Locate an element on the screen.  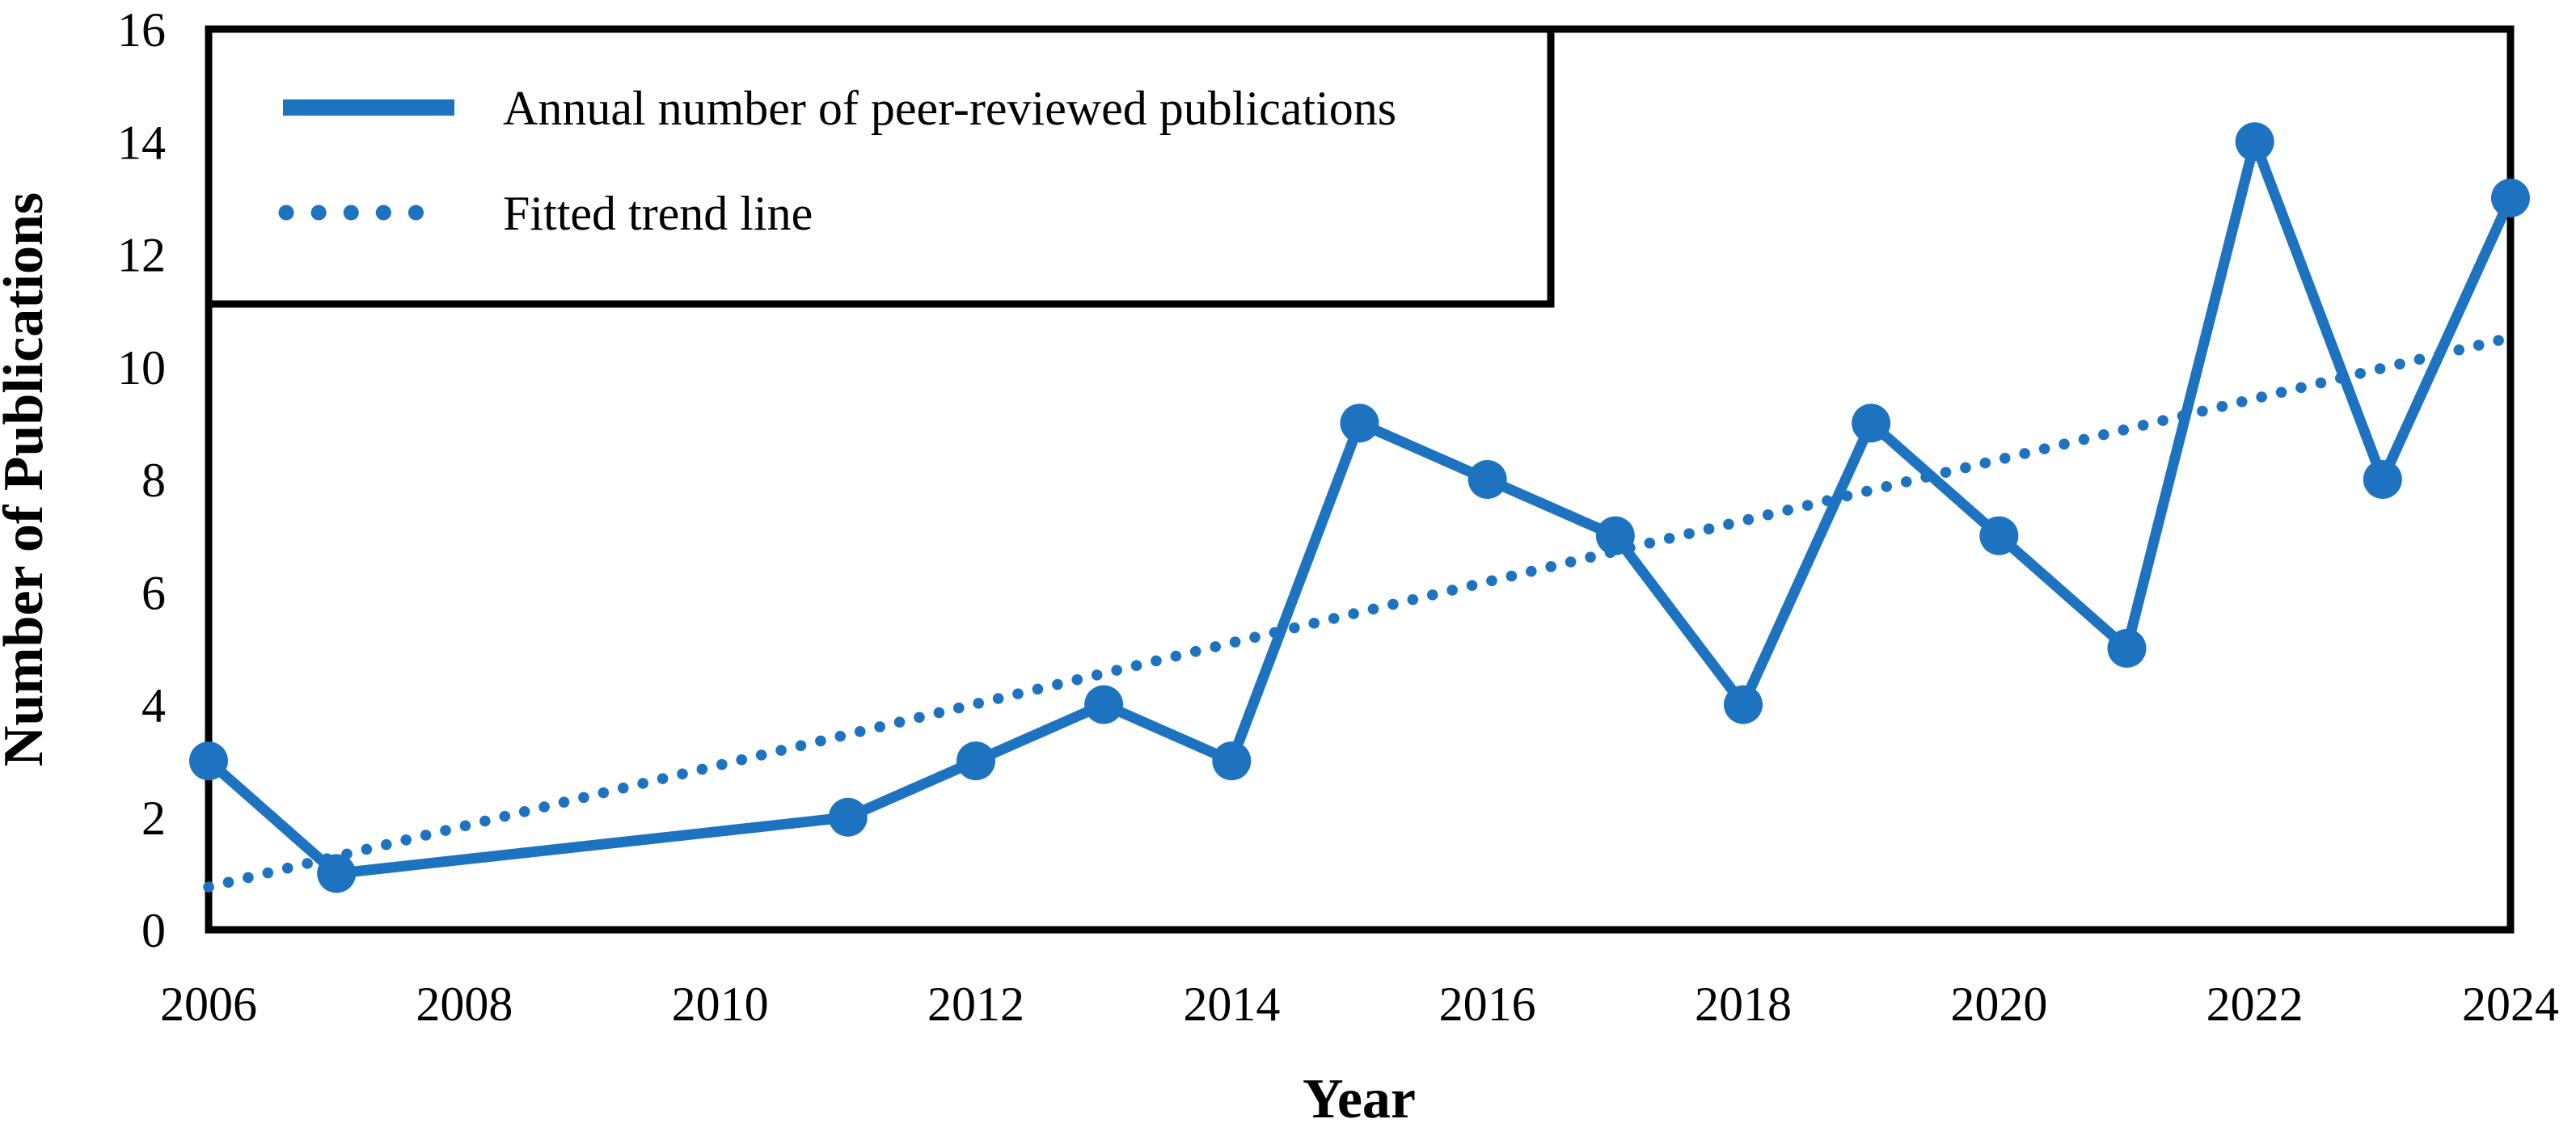
y-axis-tick-labels: 0 2 4 6 8 10 12 14 16 is located at coordinates (141, 480).